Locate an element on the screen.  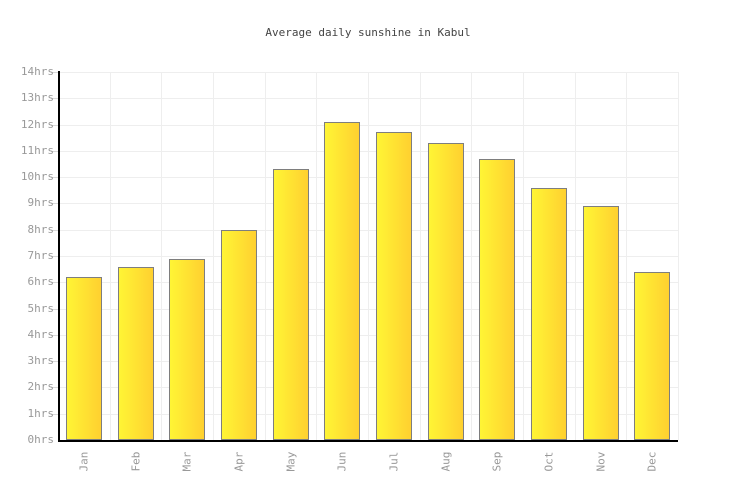
bar-nov is located at coordinates (600, 323).